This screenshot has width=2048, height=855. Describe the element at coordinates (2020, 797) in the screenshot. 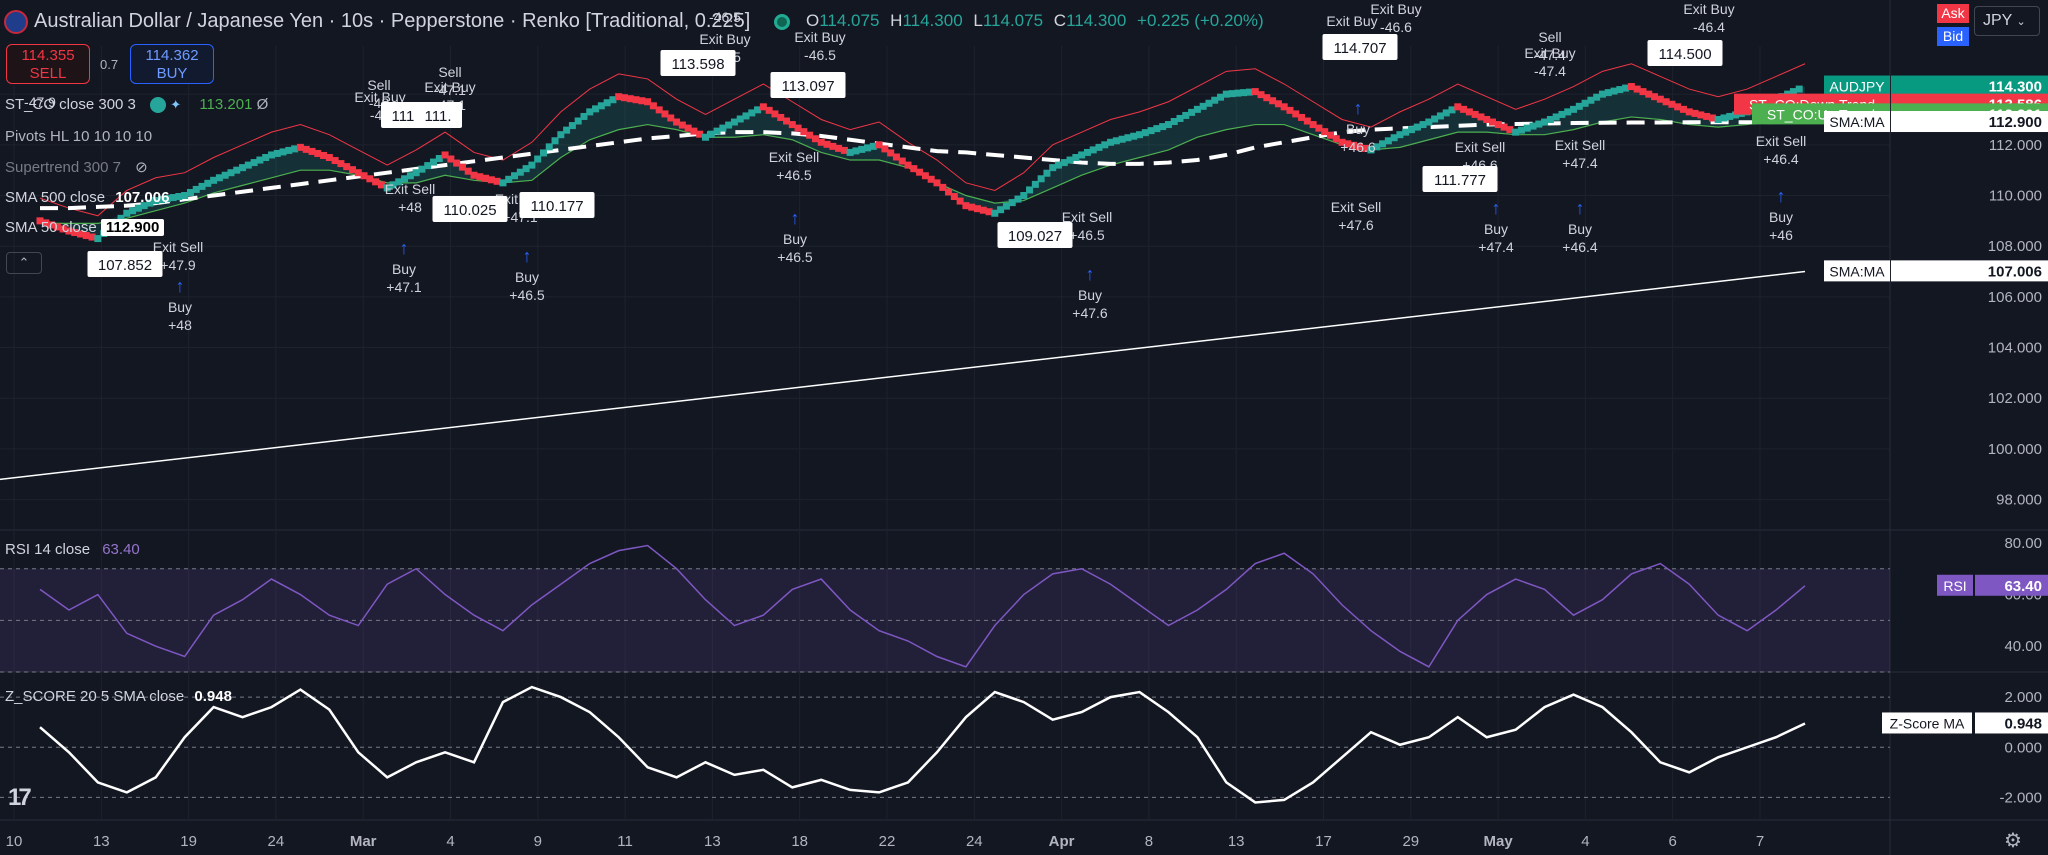

I see `zscore-y-tick-label: -2.000` at that location.